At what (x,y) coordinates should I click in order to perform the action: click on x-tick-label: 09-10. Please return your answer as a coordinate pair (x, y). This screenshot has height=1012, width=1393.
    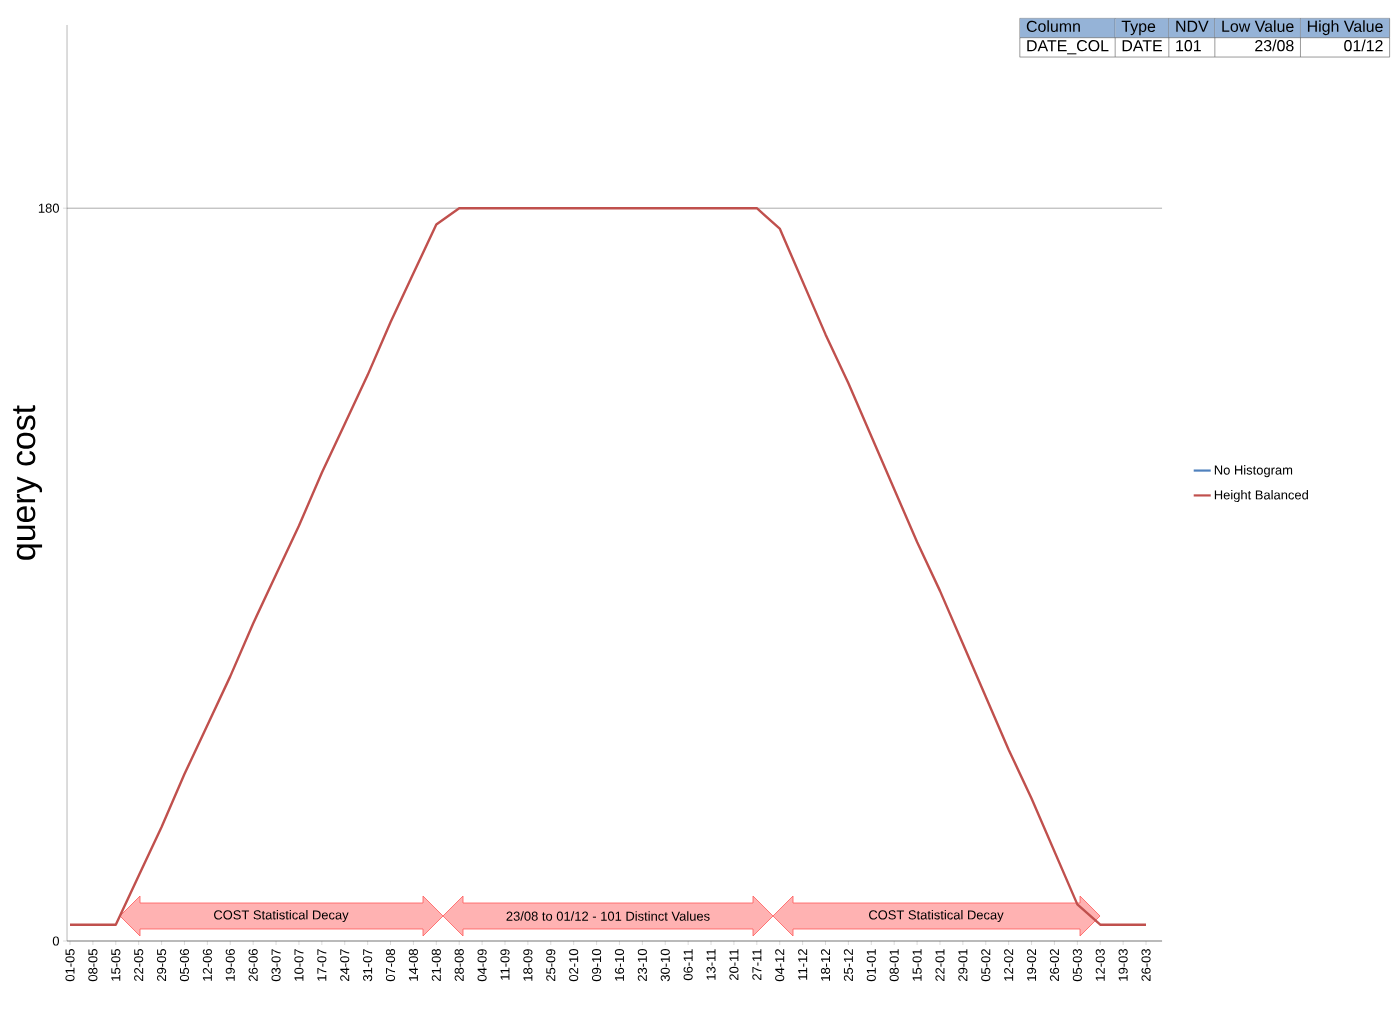
    Looking at the image, I should click on (596, 965).